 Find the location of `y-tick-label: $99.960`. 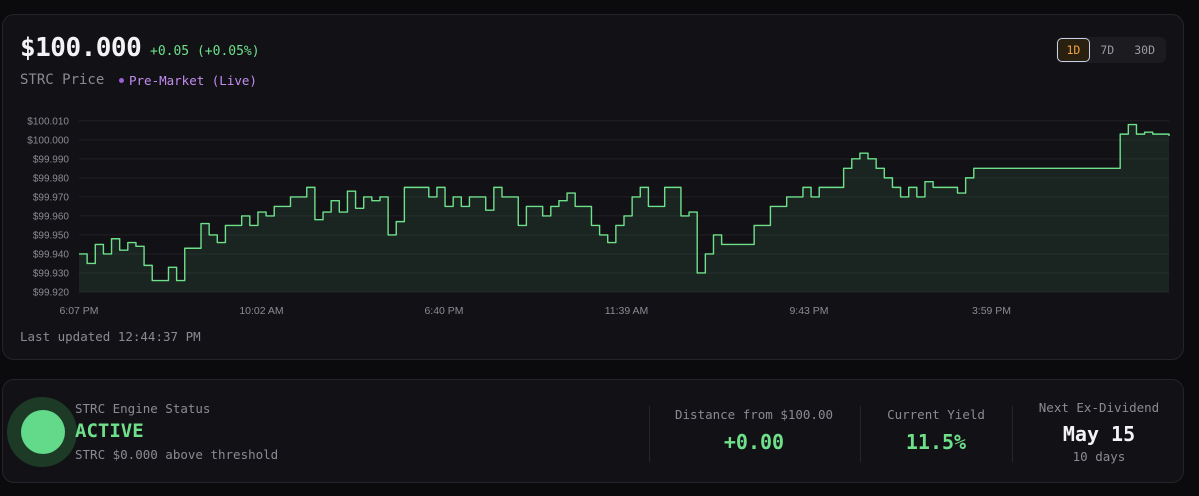

y-tick-label: $99.960 is located at coordinates (51, 216).